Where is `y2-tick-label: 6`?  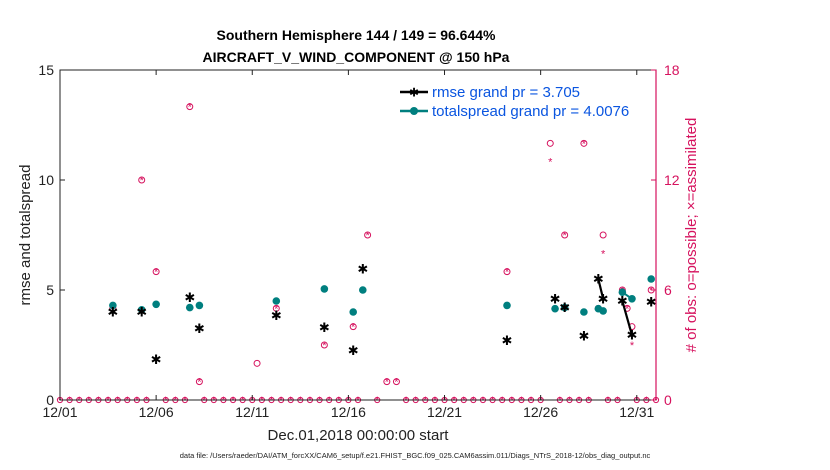 y2-tick-label: 6 is located at coordinates (668, 290).